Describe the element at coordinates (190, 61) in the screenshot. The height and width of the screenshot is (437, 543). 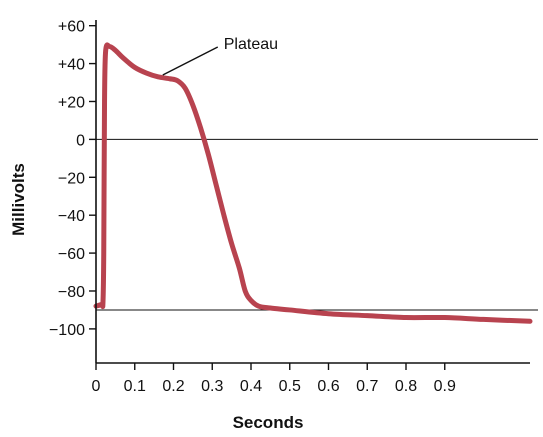
I see `annotation-leader-line` at that location.